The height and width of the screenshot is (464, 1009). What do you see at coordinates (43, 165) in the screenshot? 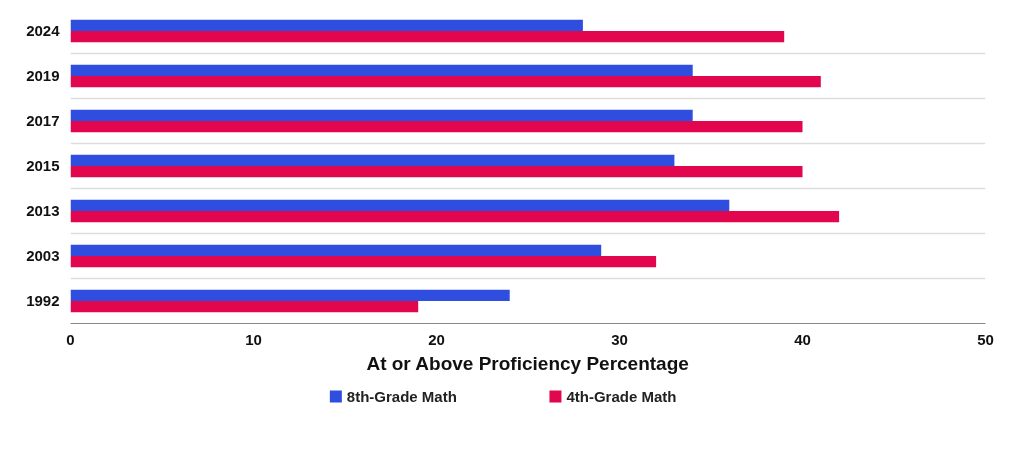
I see `y-tick-label: 2015` at bounding box center [43, 165].